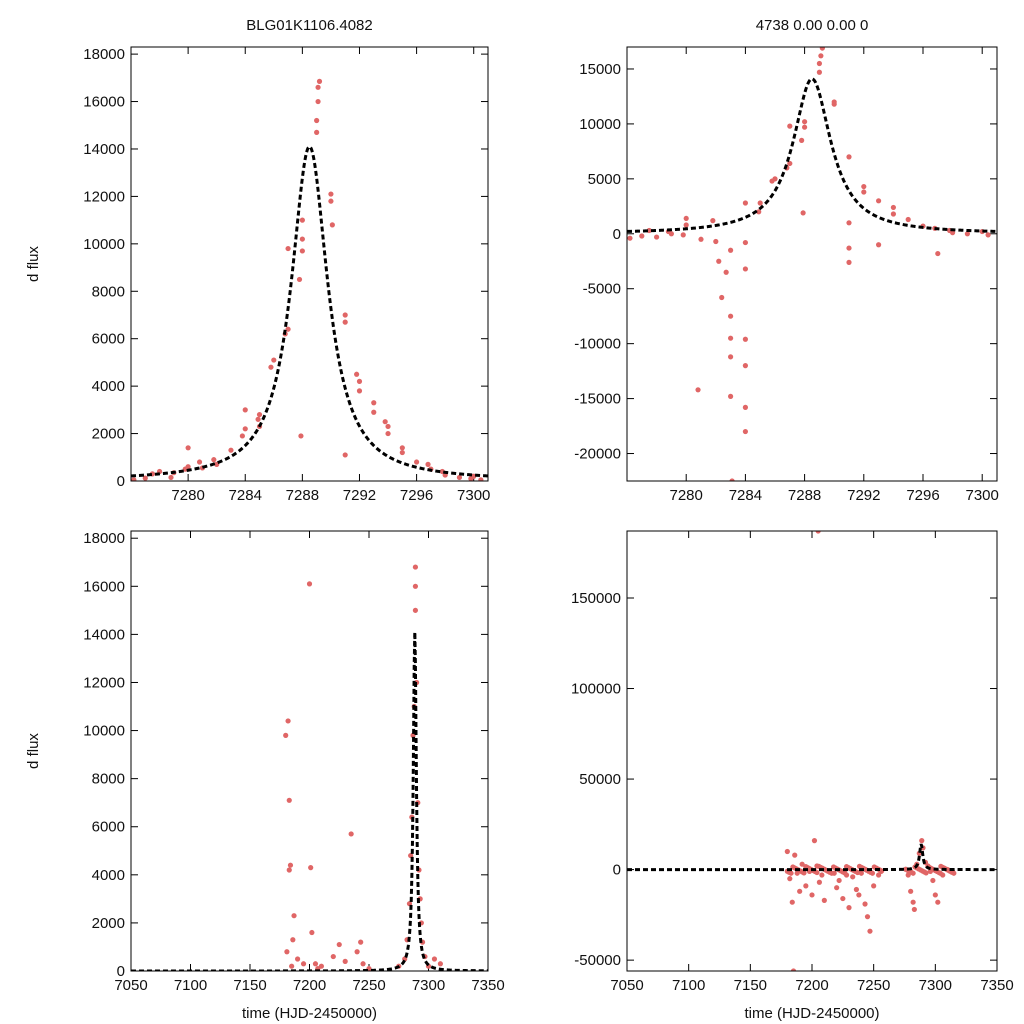 The height and width of the screenshot is (1024, 1024). What do you see at coordinates (359, 495) in the screenshot?
I see `x-tick-label: 7292` at bounding box center [359, 495].